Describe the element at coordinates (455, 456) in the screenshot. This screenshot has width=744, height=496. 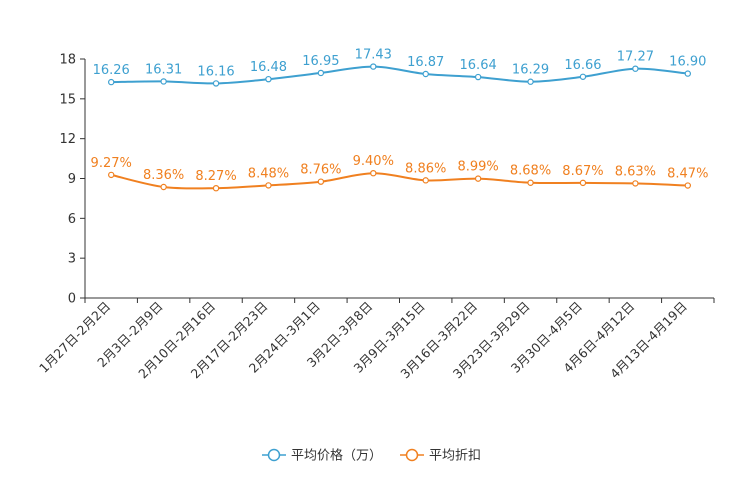
I see `legend-label: 平均折扣` at that location.